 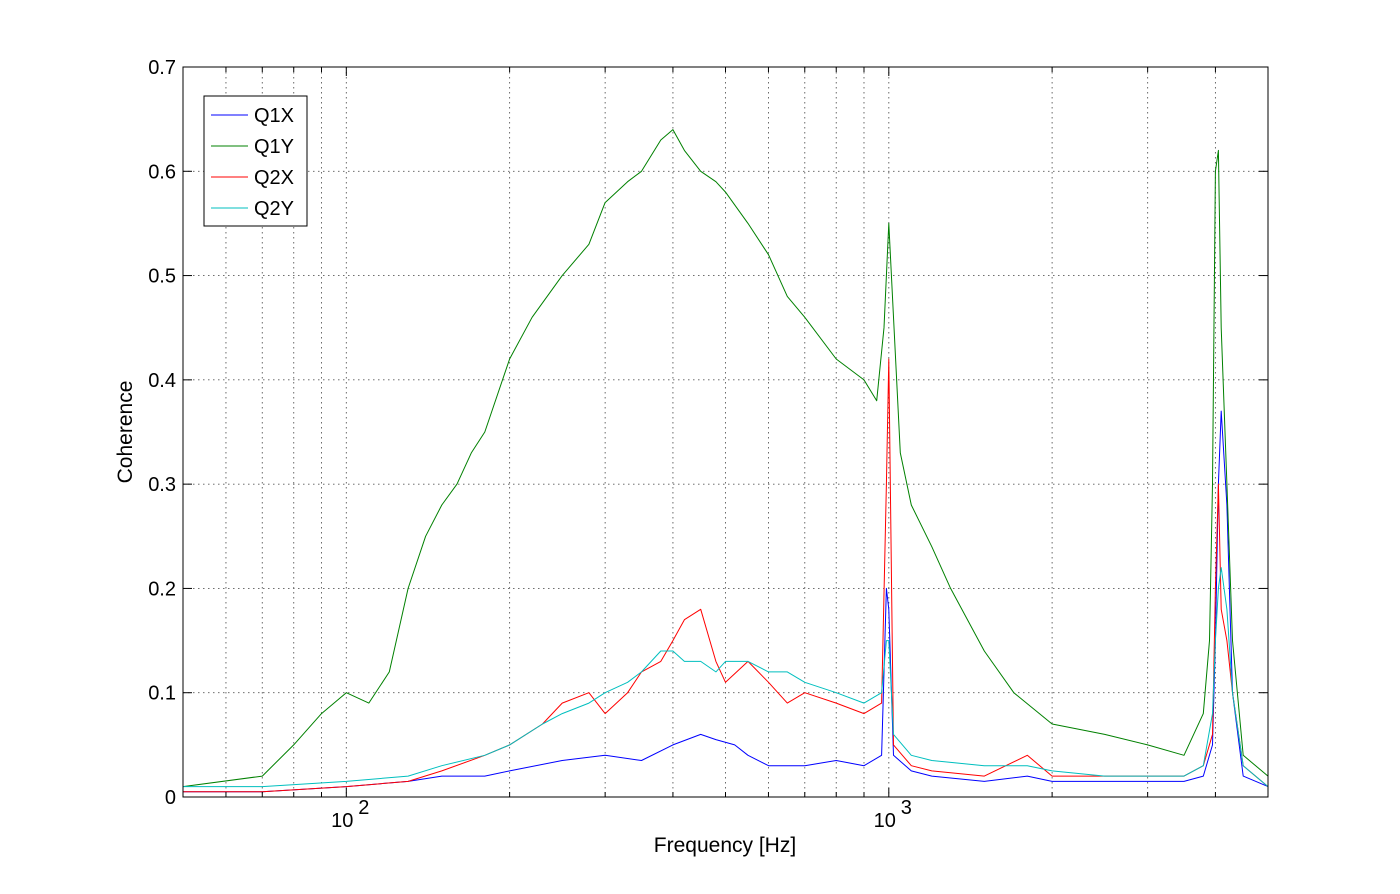 What do you see at coordinates (252, 162) in the screenshot?
I see `legend-entries: Q1X Q1Y Q2X Q2Y` at bounding box center [252, 162].